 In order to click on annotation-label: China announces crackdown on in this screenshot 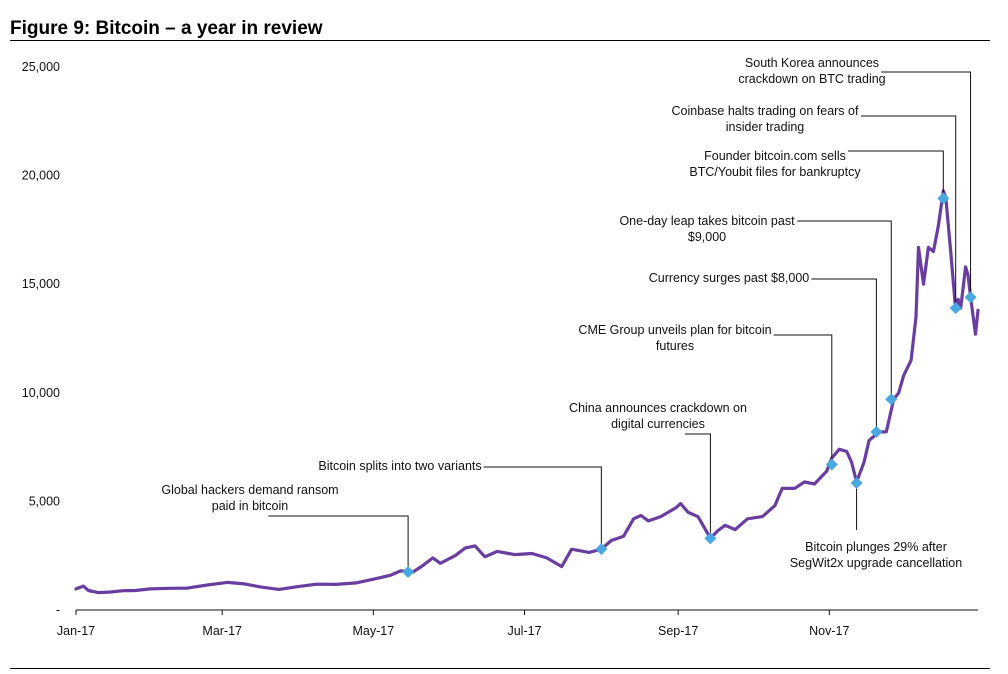, I will do `click(658, 408)`.